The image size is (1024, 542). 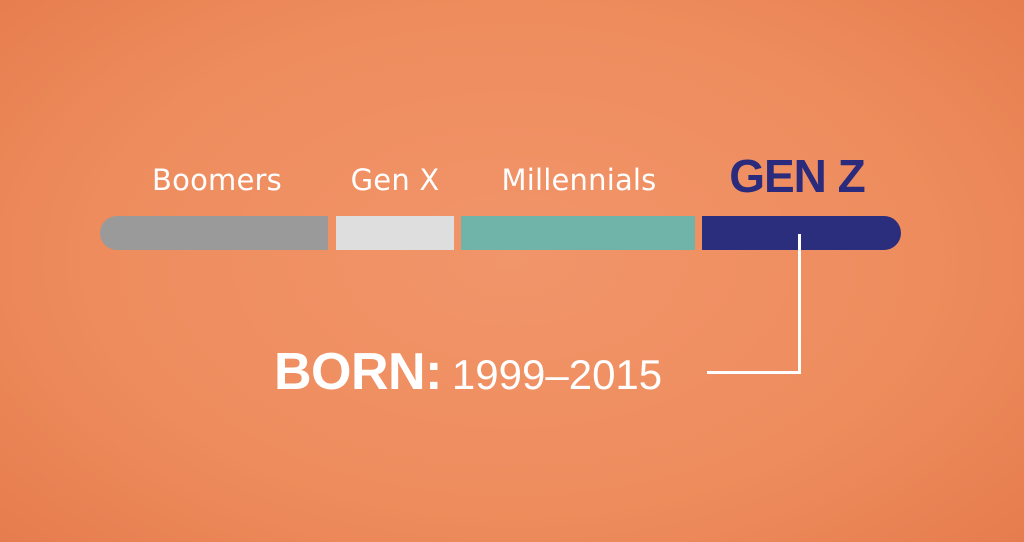 I want to click on born-key: BORN:, so click(x=358, y=372).